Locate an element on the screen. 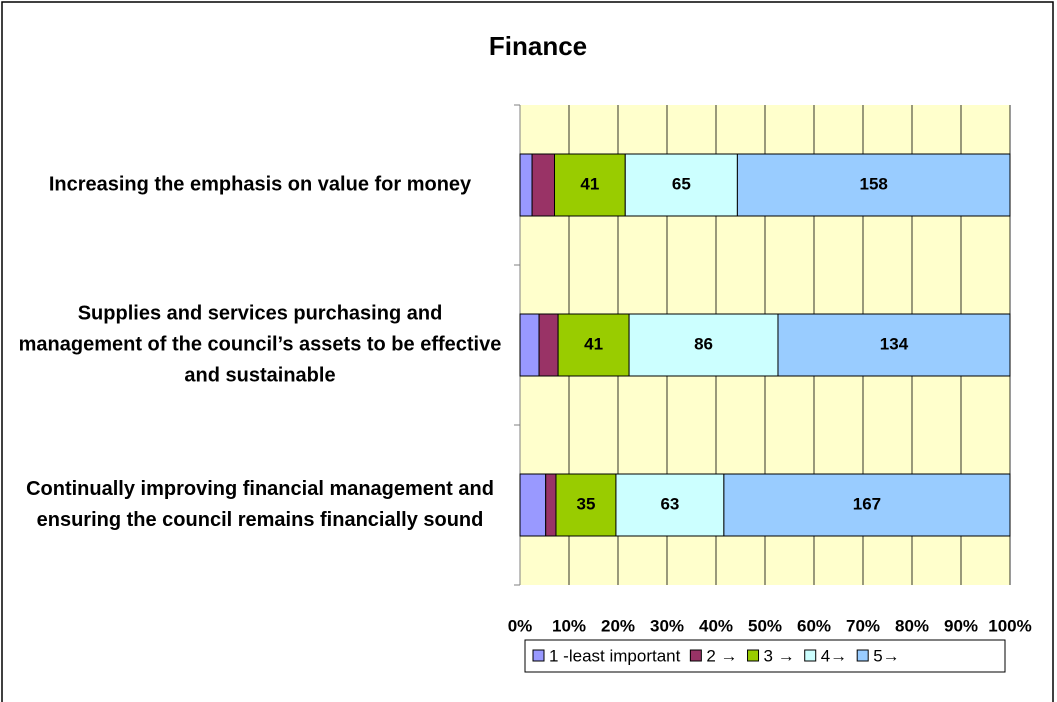  legend-label: 4→ is located at coordinates (834, 655).